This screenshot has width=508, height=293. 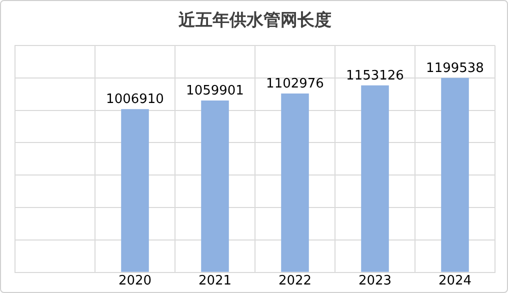 I want to click on data-label: 1102976, so click(x=295, y=84).